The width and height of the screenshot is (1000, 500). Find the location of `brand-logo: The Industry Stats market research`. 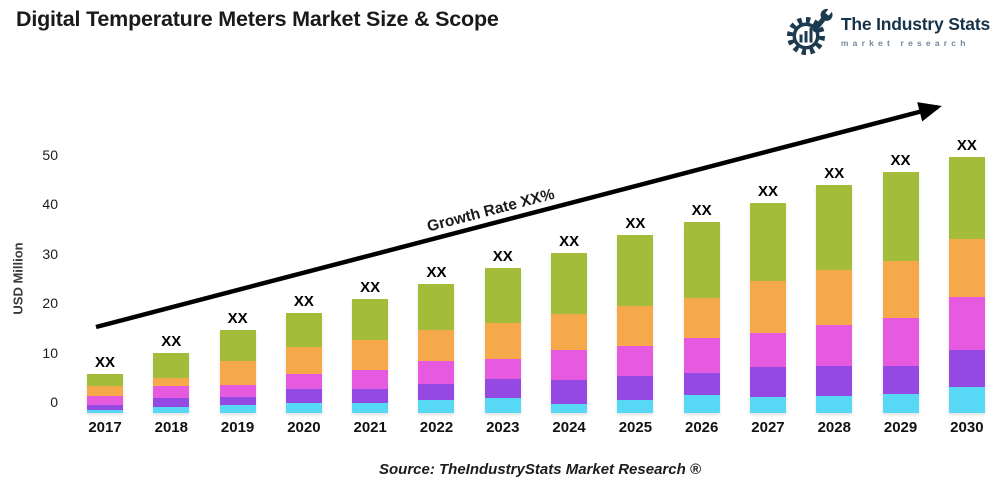

brand-logo: The Industry Stats market research is located at coordinates (887, 31).